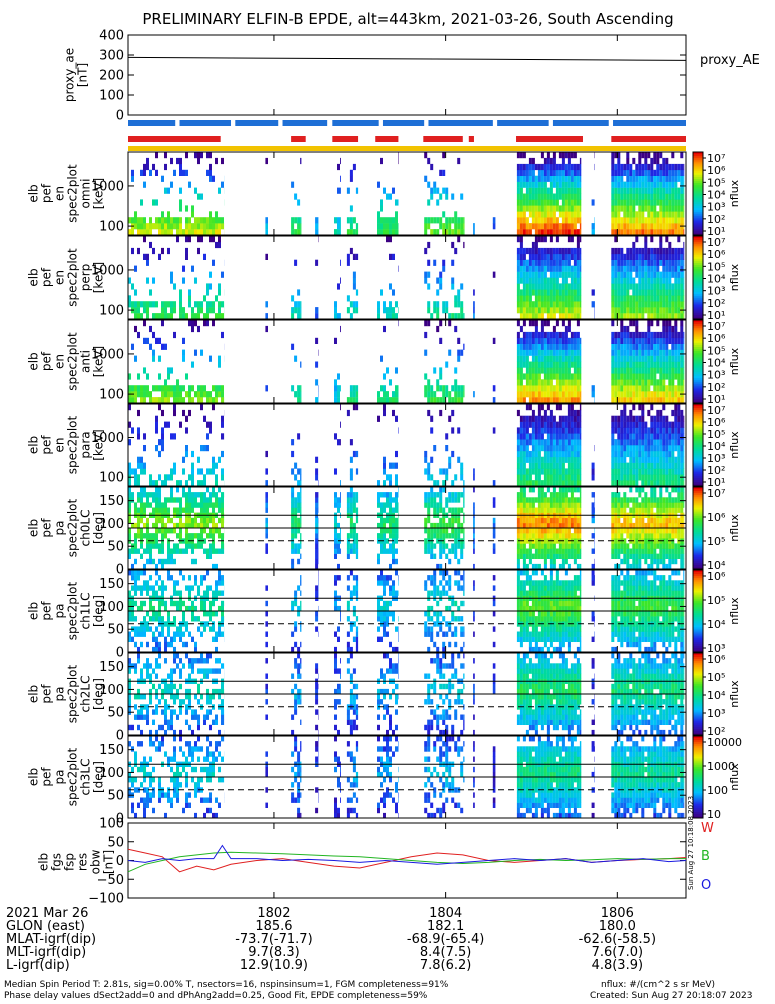  What do you see at coordinates (99, 193) in the screenshot?
I see `y-axis-label-line: [keV]` at bounding box center [99, 193].